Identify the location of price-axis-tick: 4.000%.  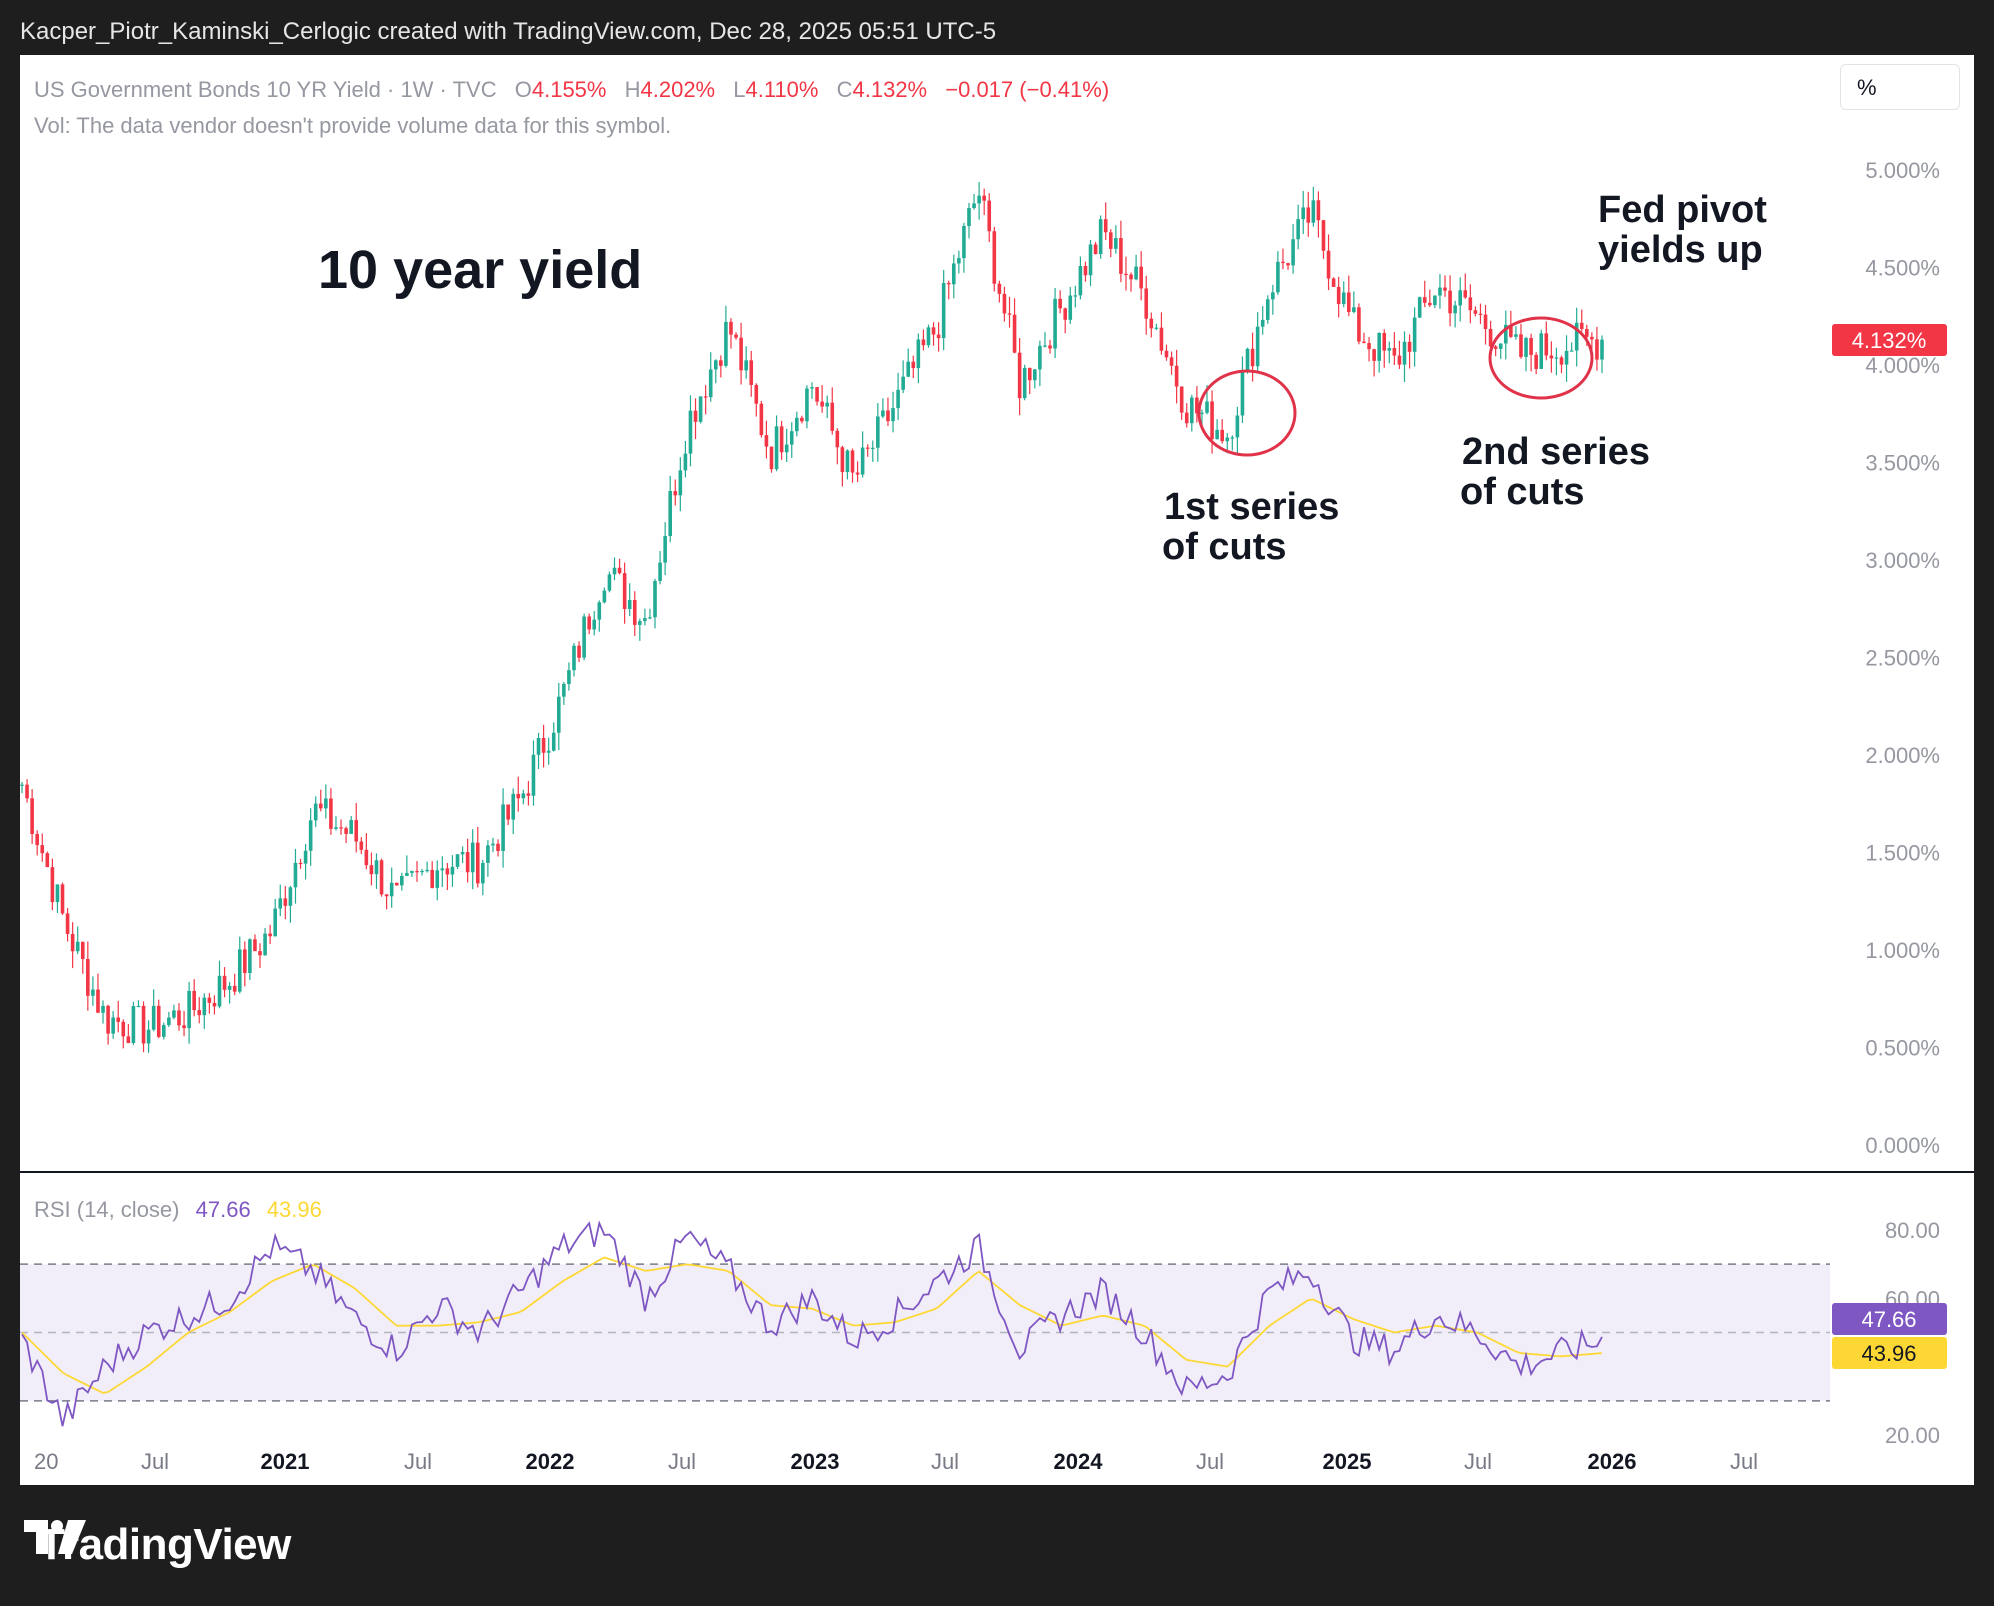
(1902, 365).